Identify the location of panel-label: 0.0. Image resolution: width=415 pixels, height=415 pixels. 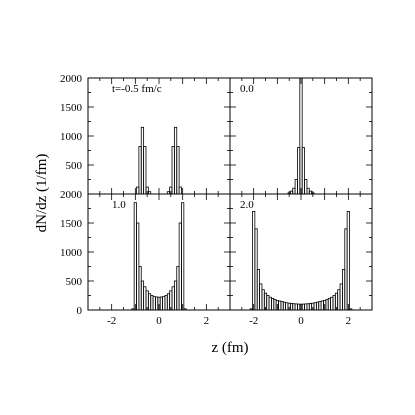
(247, 89).